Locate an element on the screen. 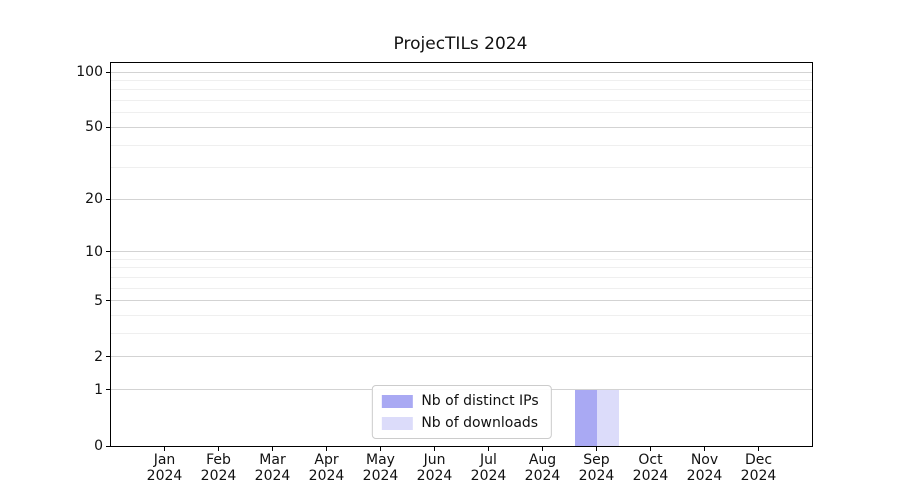 This screenshot has width=900, height=500. legend-label-distinct-ips: Nb of distinct IPs is located at coordinates (480, 401).